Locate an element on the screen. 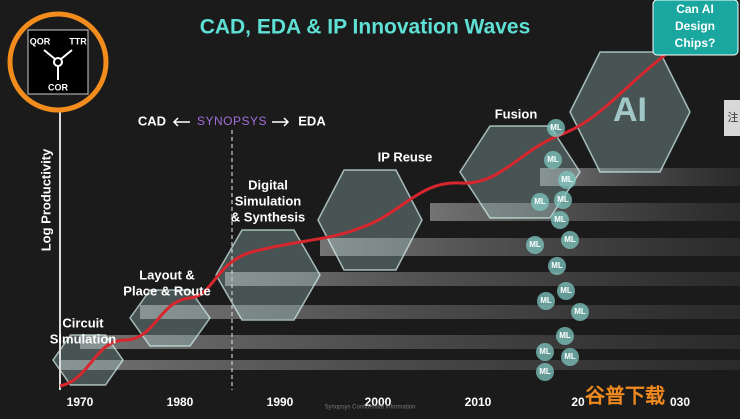  stage-label: Fusion is located at coordinates (516, 113).